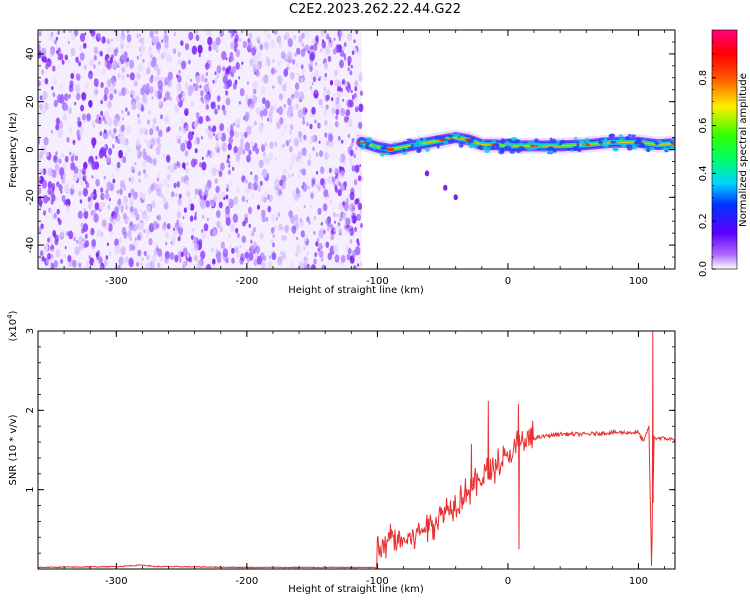 This screenshot has width=750, height=600. I want to click on spectrogram-y-label: Frequency (Hz), so click(13, 150).